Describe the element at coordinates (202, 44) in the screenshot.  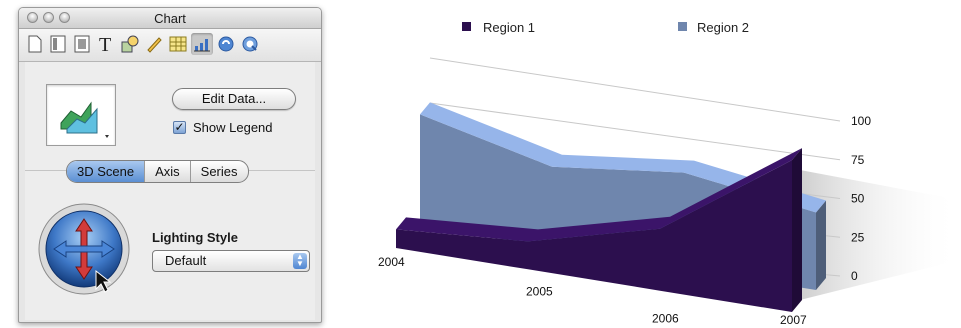
I see `chart-icon` at that location.